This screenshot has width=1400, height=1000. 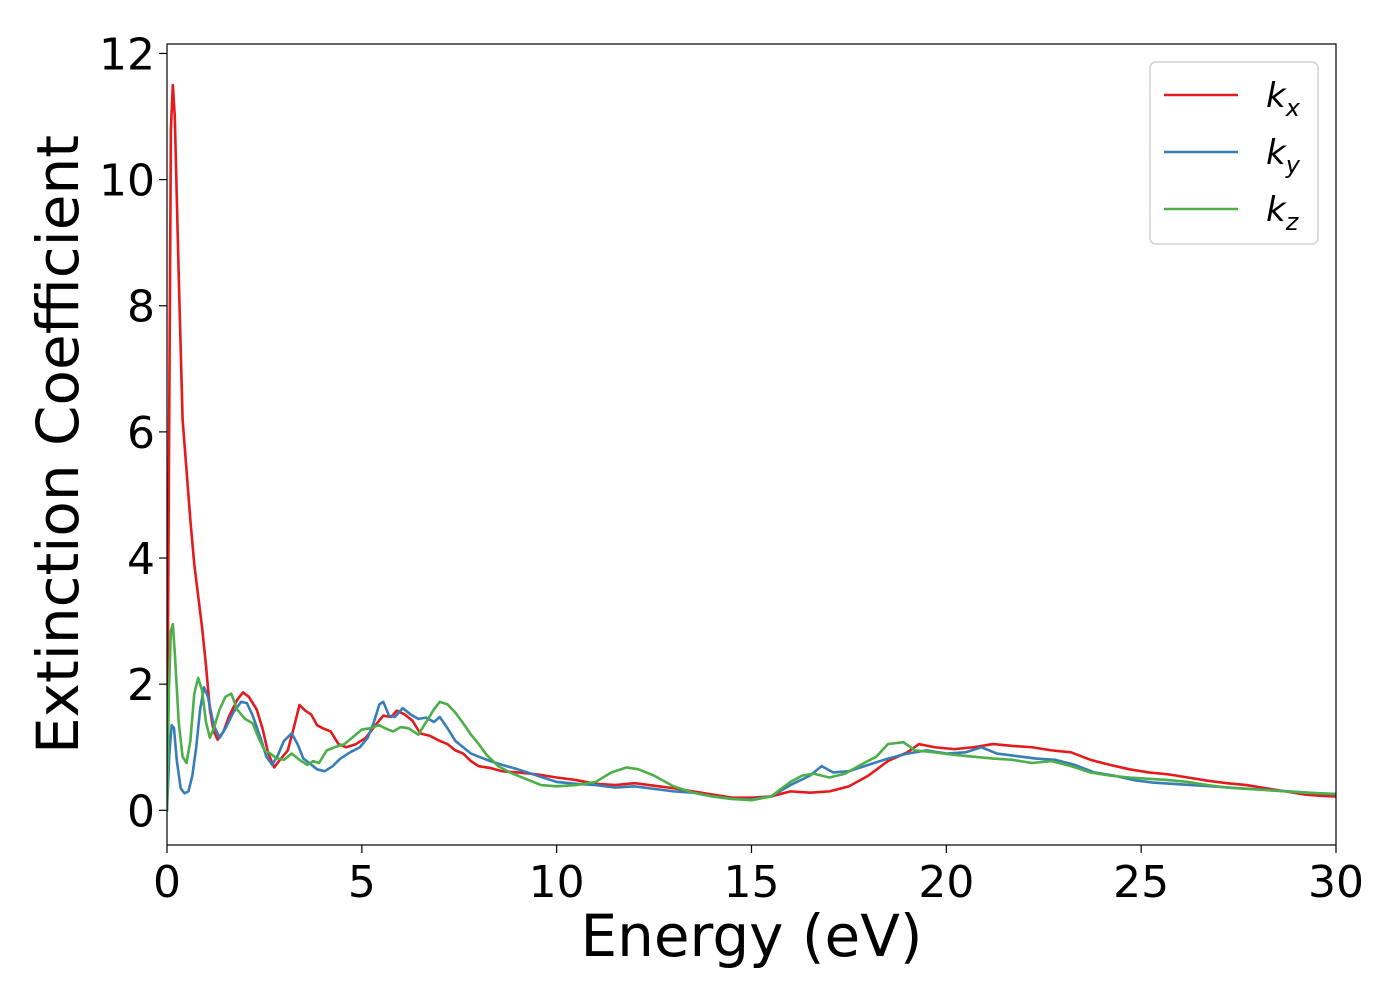 I want to click on y-tick-label: 12, so click(x=127, y=54).